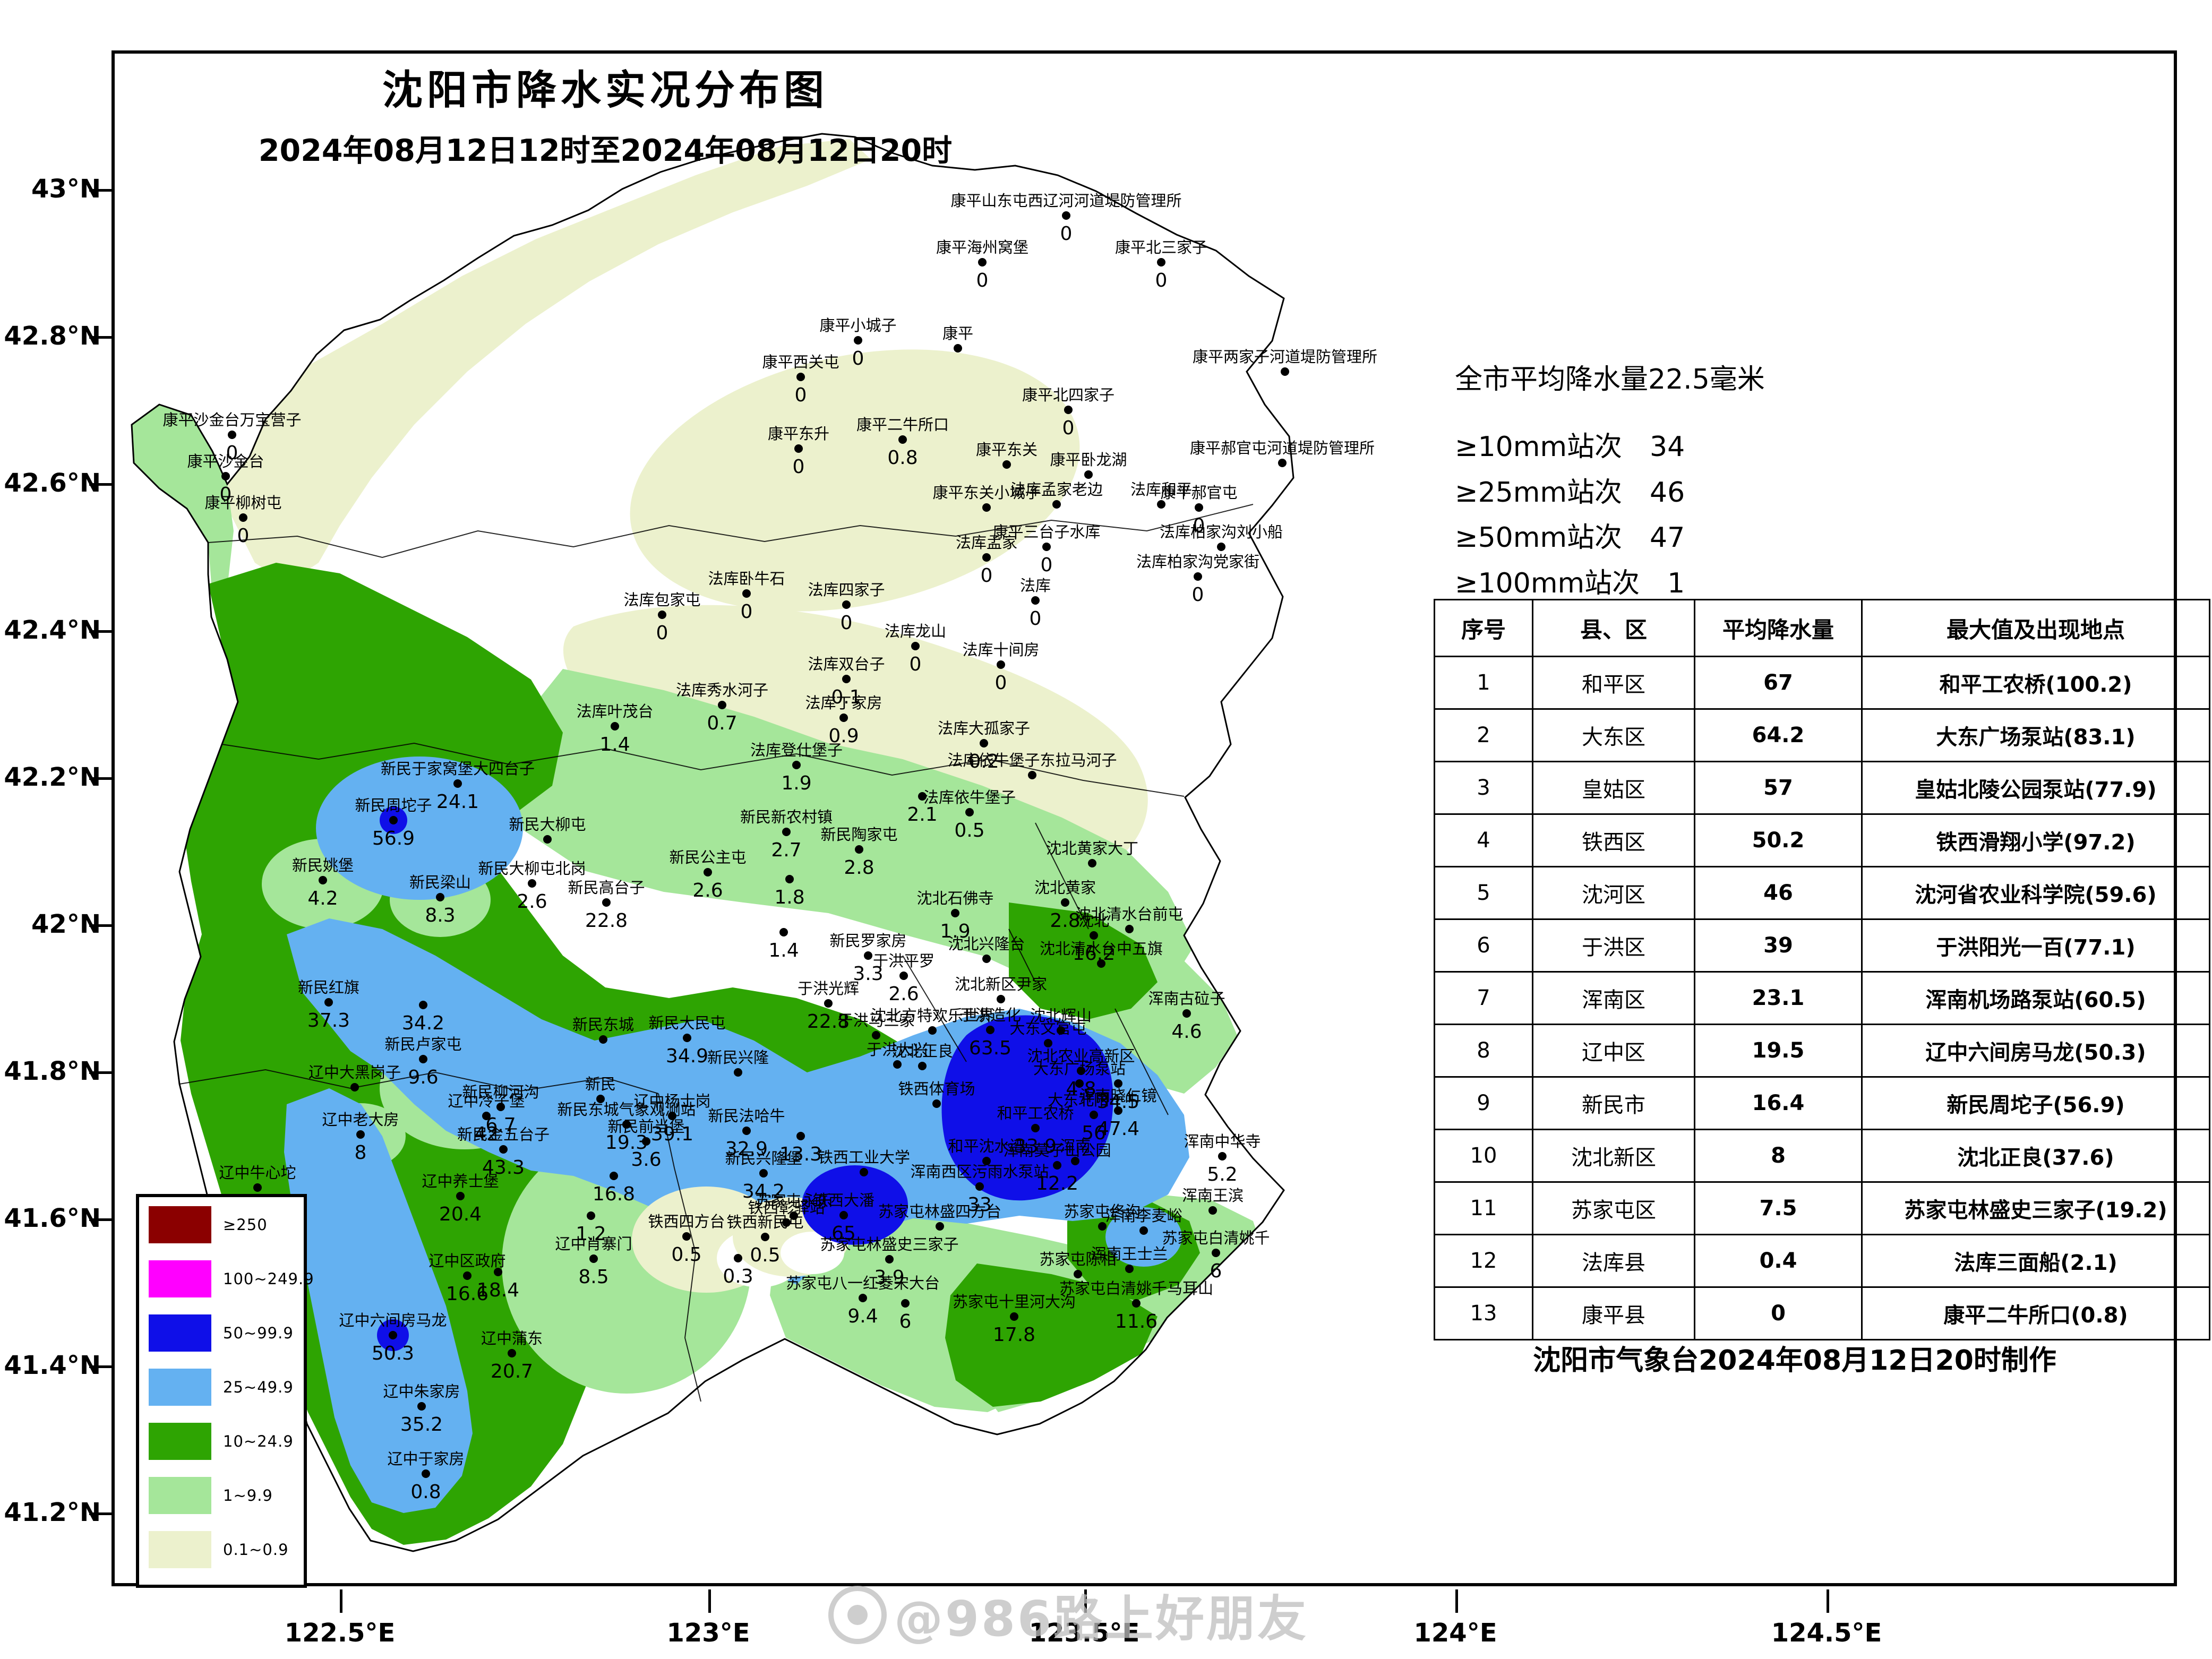  Describe the element at coordinates (1088, 460) in the screenshot. I see `station-name: 康平卧龙湖` at that location.